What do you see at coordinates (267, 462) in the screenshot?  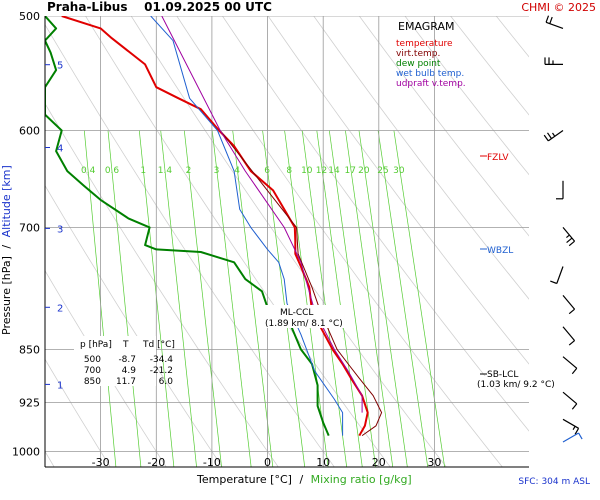 I see `temperature-tick-labels: -30 -20 -10 0 10 20 30` at bounding box center [267, 462].